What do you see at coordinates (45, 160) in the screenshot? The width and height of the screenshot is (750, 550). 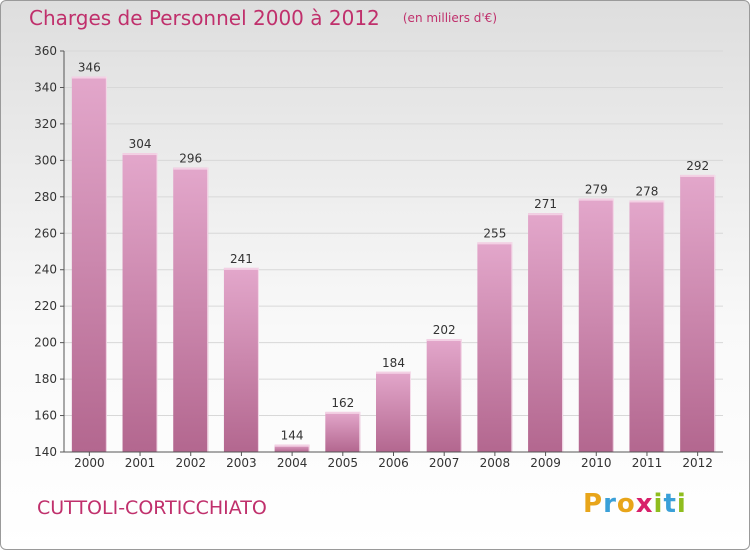 I see `y-tick-label: 300` at bounding box center [45, 160].